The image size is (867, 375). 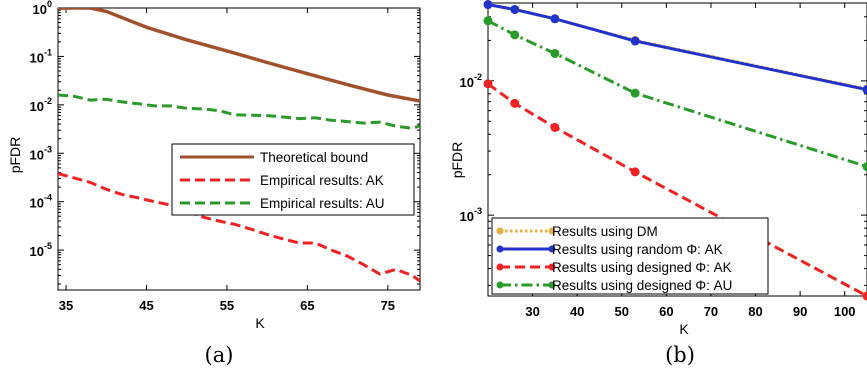 I want to click on x-tick-label: 45, so click(x=146, y=305).